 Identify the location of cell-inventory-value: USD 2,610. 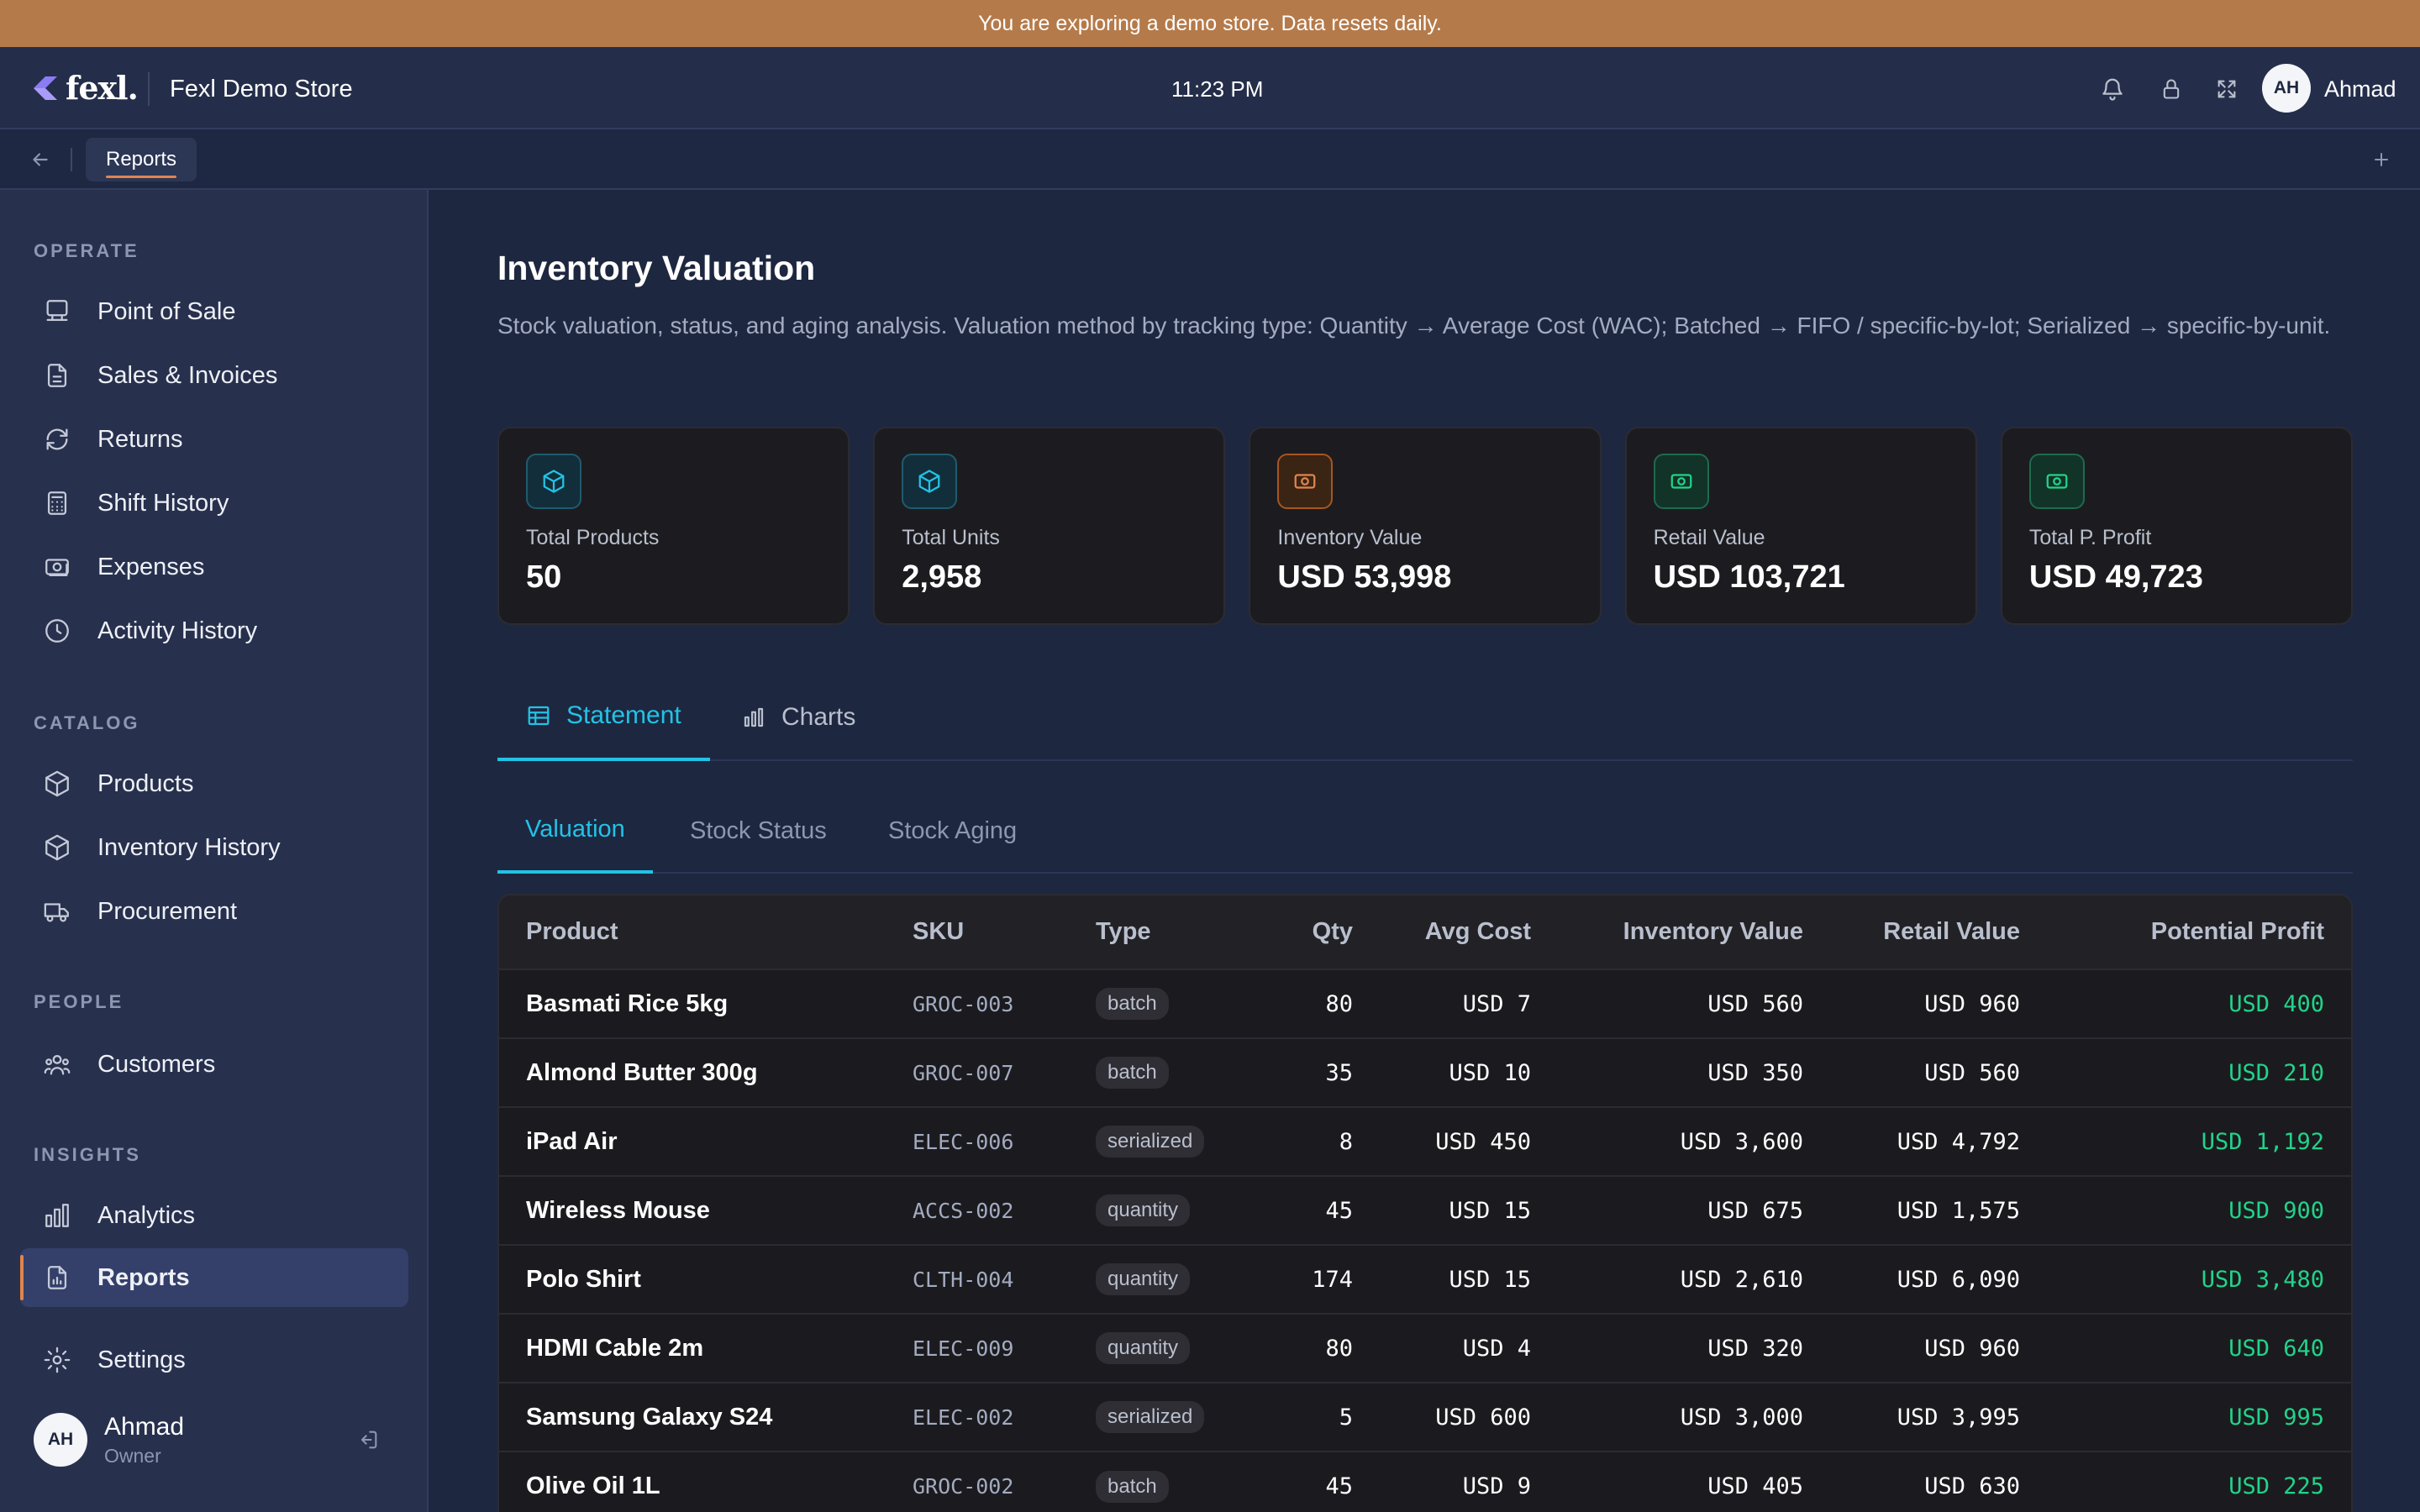
(1741, 1279).